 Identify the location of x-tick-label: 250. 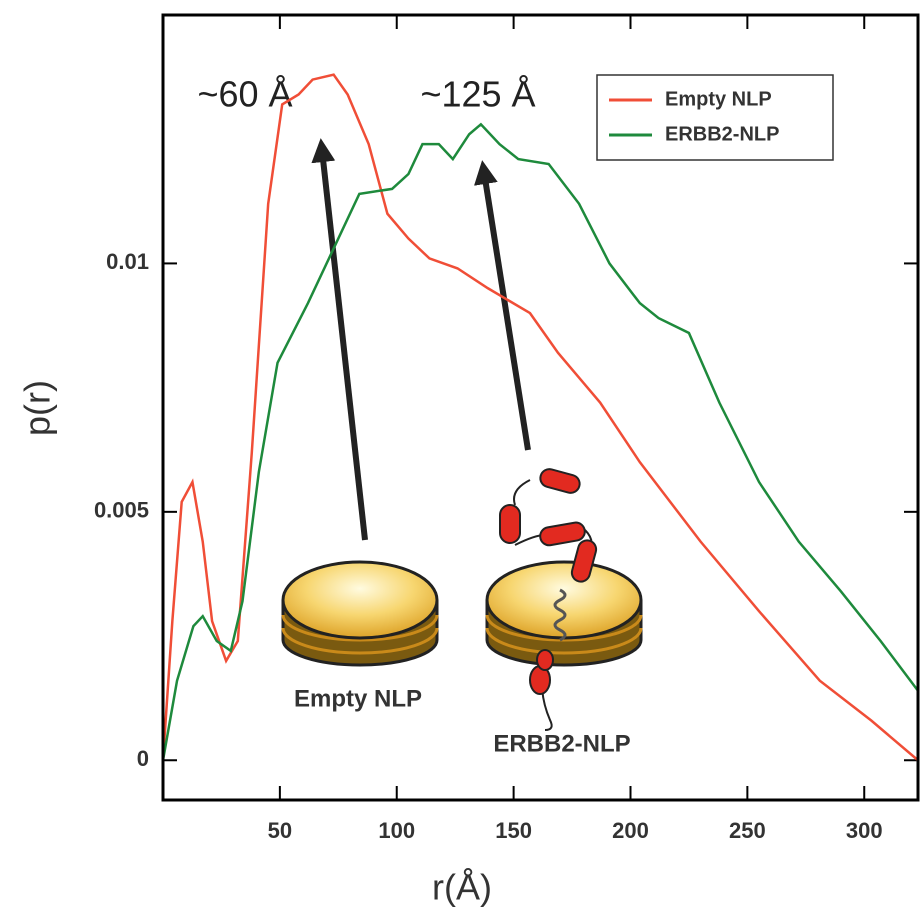
(747, 830).